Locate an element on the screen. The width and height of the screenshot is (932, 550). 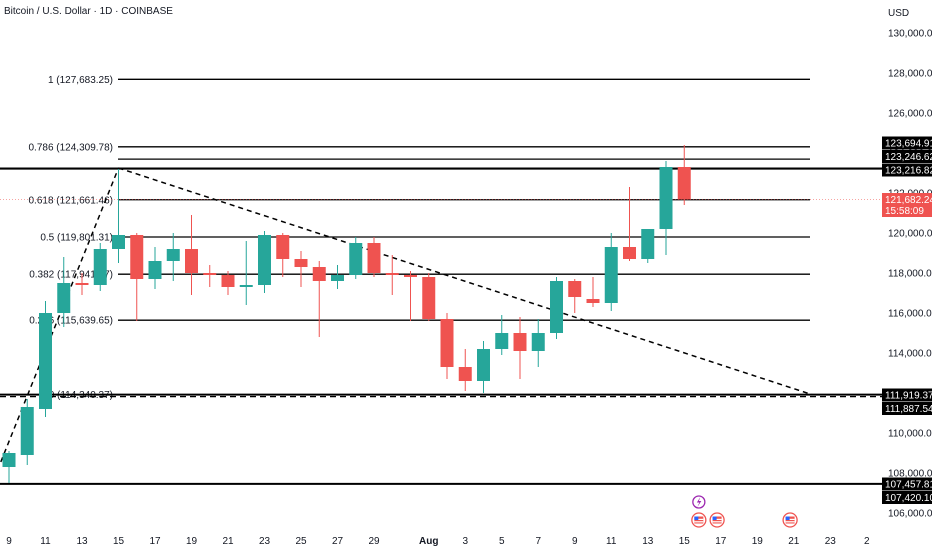
y-tick-label: 114,000.00 is located at coordinates (910, 354).